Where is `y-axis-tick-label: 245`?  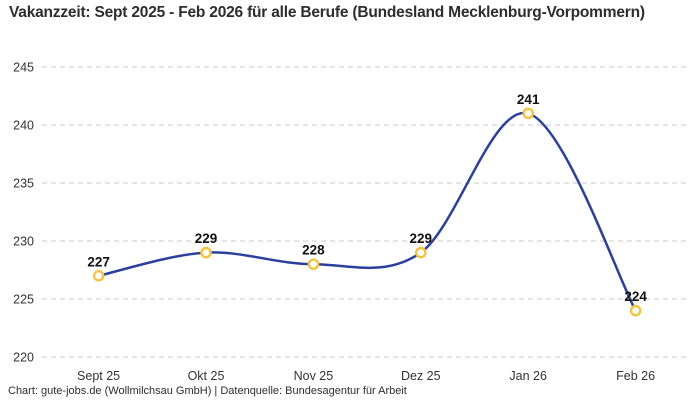 y-axis-tick-label: 245 is located at coordinates (23, 68).